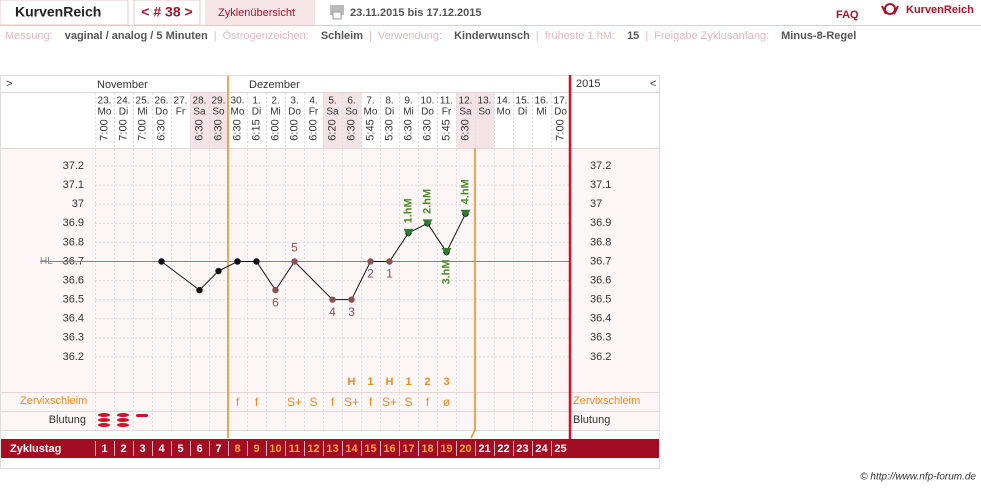  I want to click on y-tick-label: 36.2, so click(73, 357).